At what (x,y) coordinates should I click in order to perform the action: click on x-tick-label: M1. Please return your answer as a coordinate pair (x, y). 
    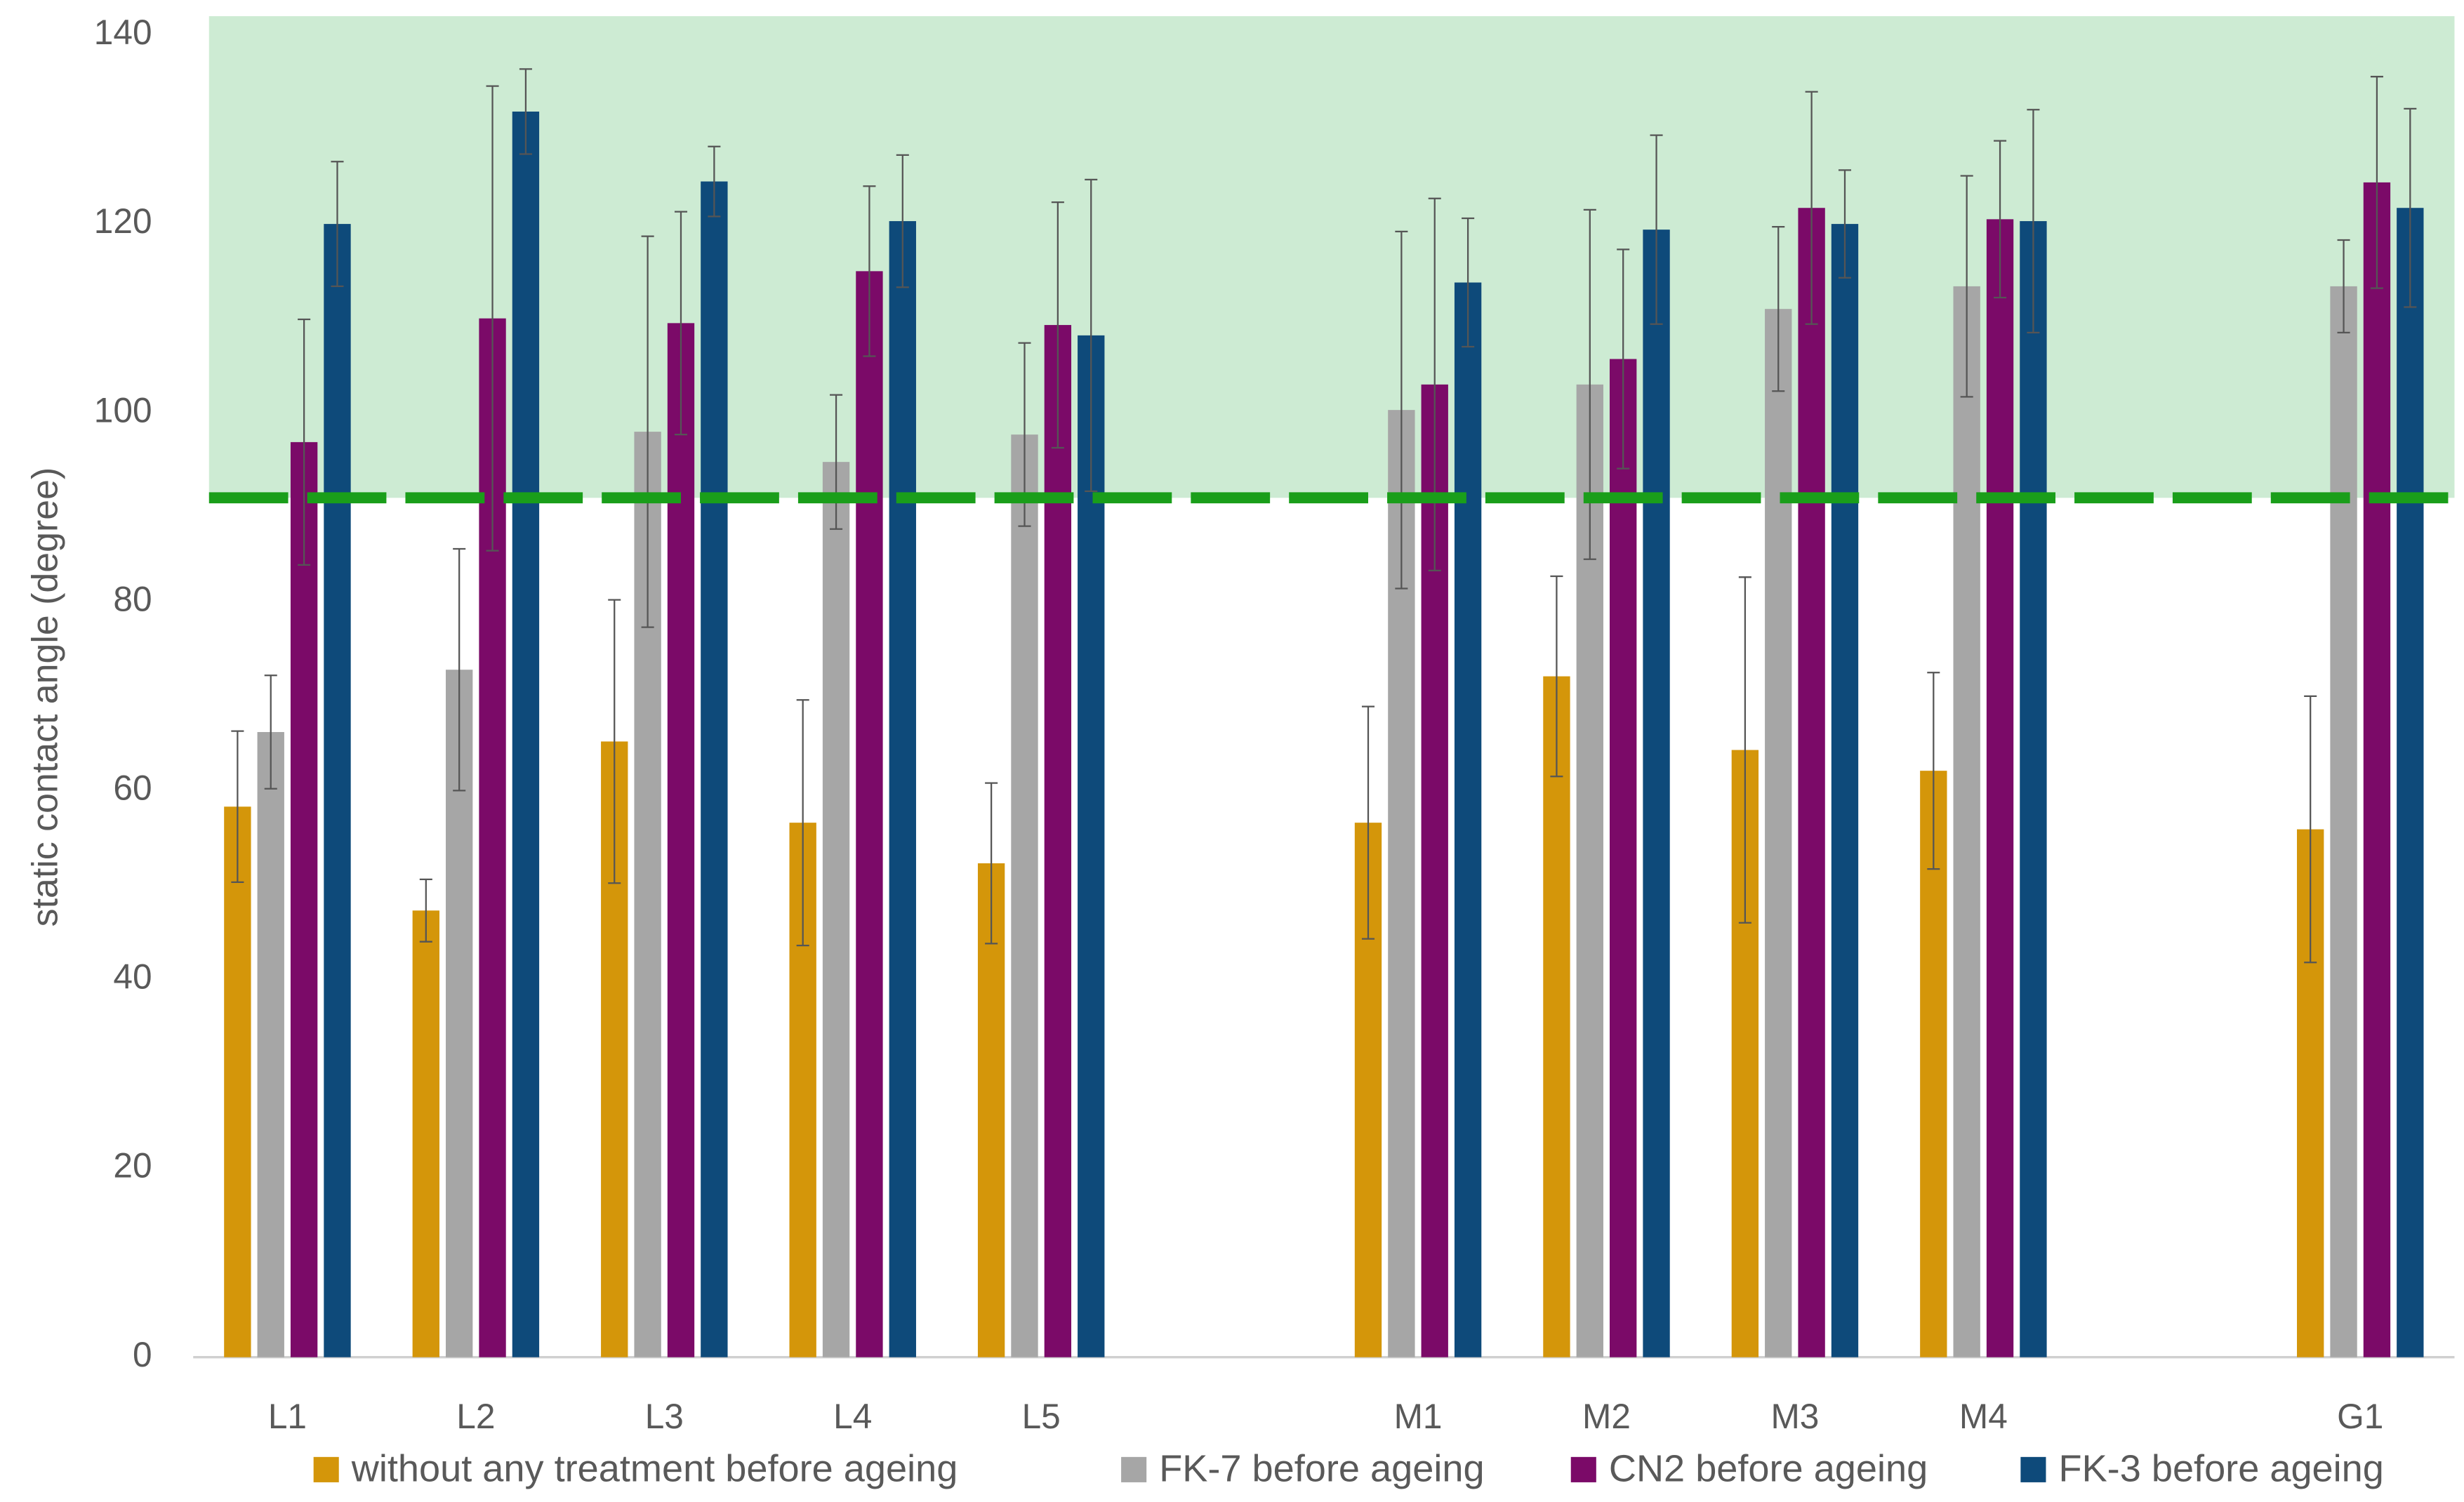
    Looking at the image, I should click on (1419, 1416).